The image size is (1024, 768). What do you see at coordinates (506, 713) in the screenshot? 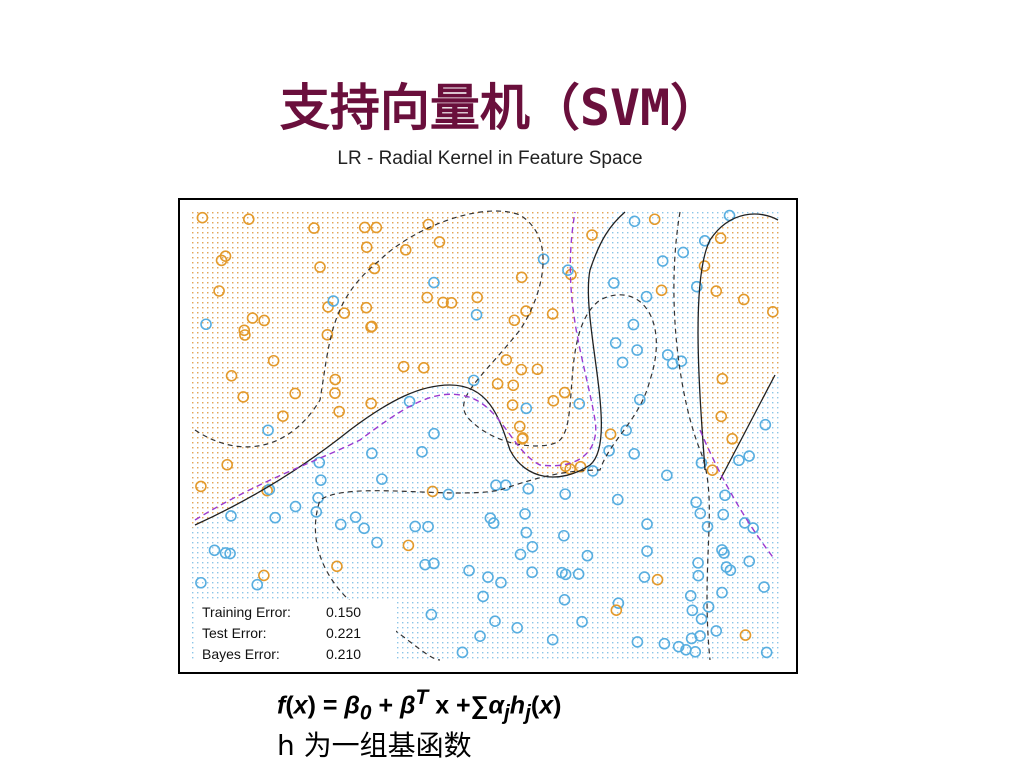
I see `formula-part: j` at bounding box center [506, 713].